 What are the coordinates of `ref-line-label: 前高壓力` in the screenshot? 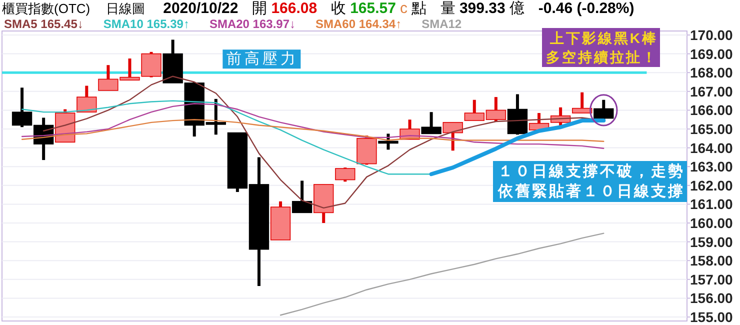 It's located at (262, 59).